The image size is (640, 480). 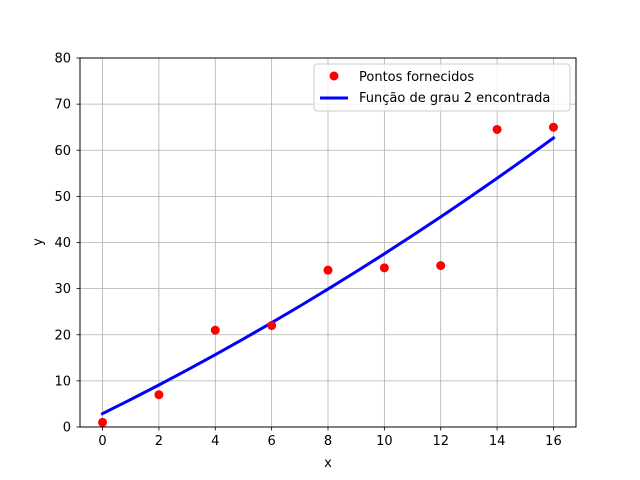 I want to click on legend-line-label: Função de grau 2 encontrada, so click(x=454, y=98).